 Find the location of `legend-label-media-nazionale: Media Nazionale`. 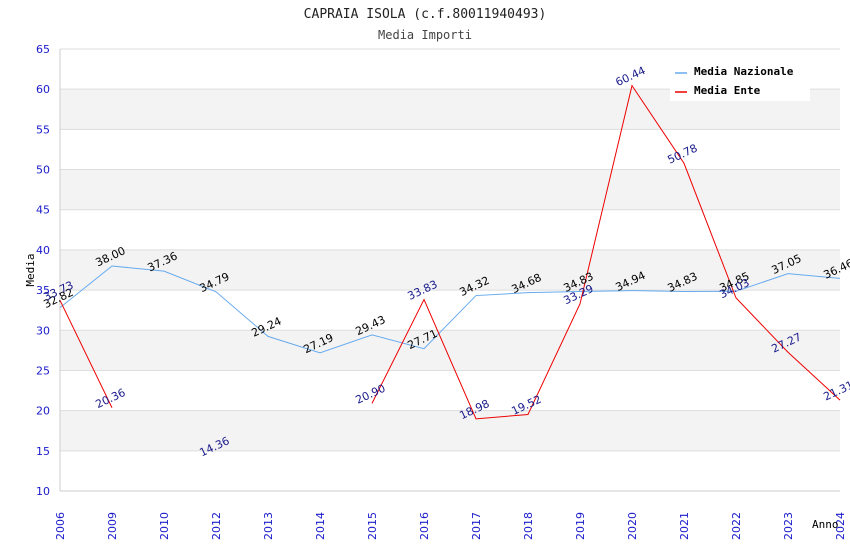

legend-label-media-nazionale: Media Nazionale is located at coordinates (744, 71).